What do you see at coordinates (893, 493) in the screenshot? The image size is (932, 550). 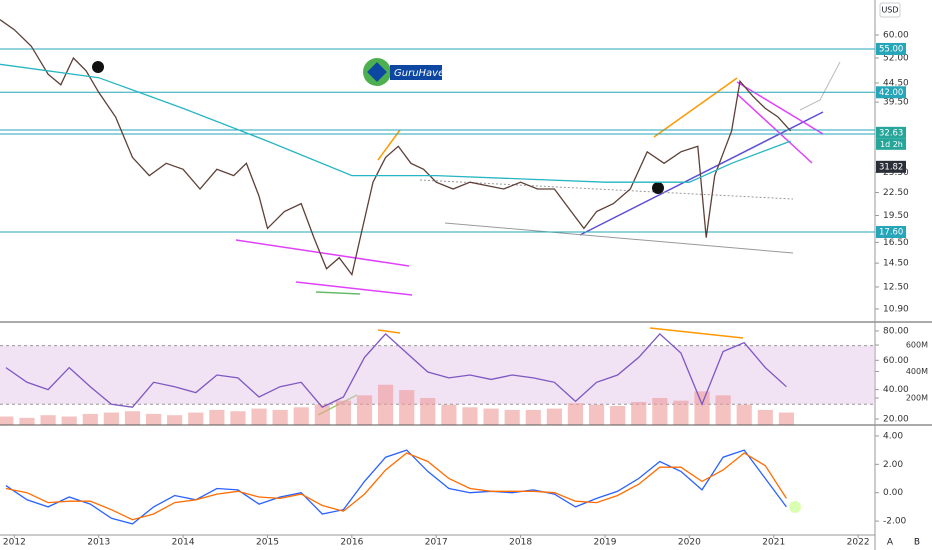 I see `y-tick-label: 0.00` at bounding box center [893, 493].